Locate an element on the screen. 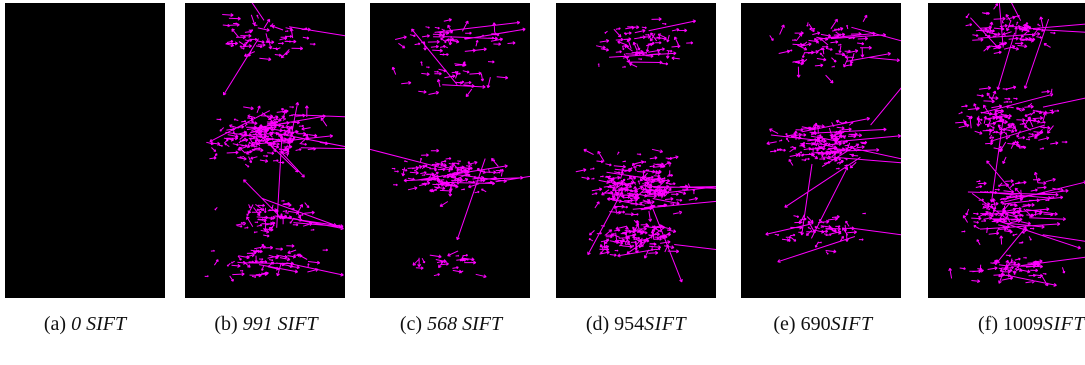 The image size is (1085, 365). caption-count: 0 is located at coordinates (76, 324).